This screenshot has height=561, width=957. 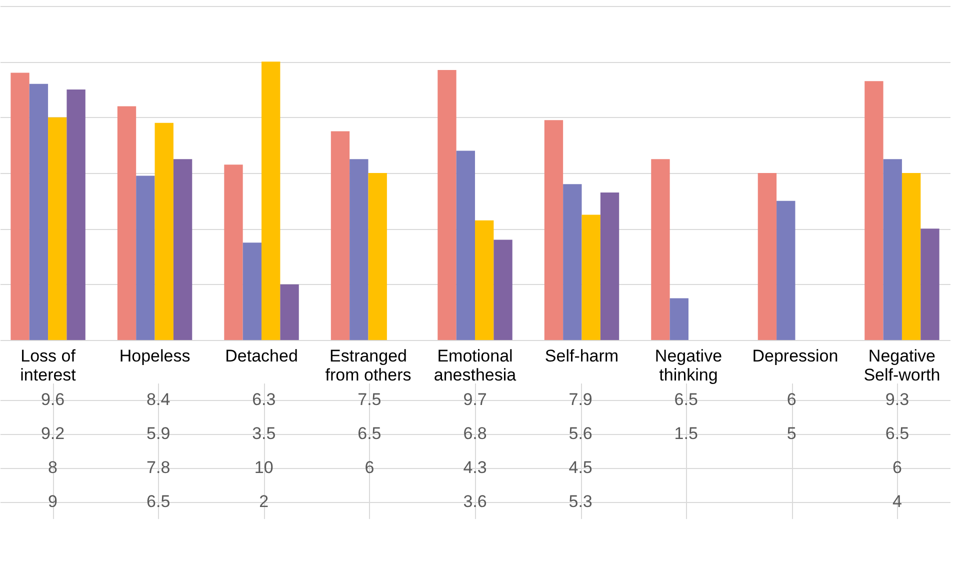 I want to click on data-label: 9.2, so click(x=52, y=433).